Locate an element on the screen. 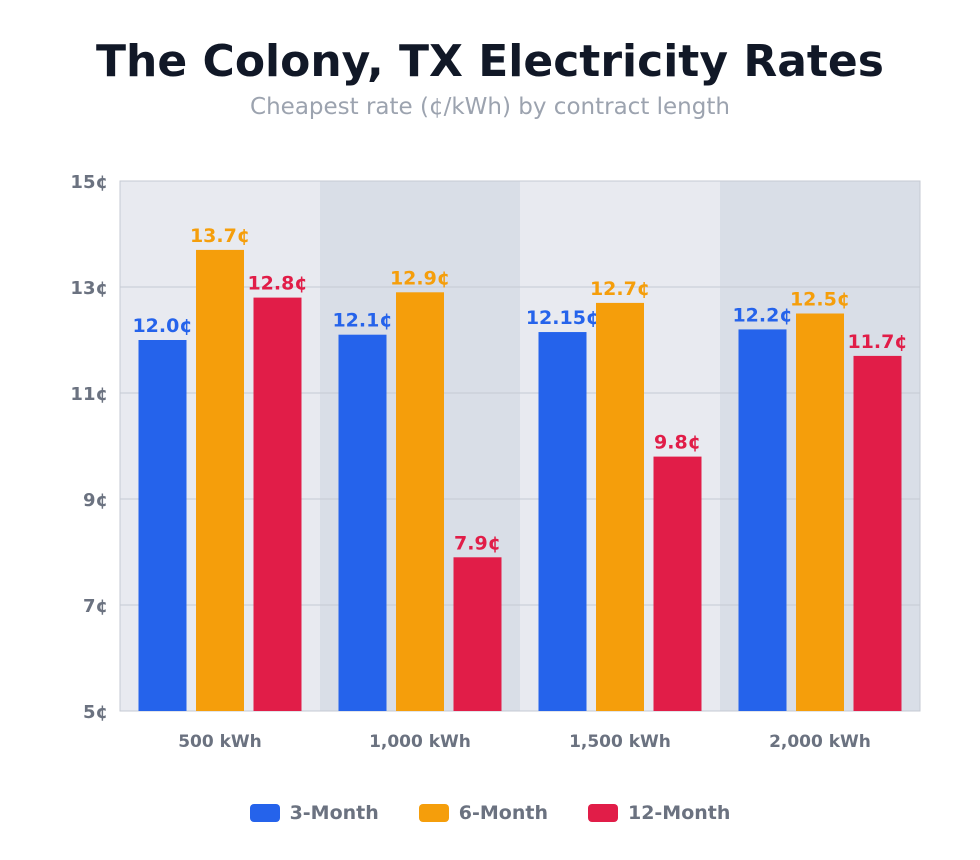  data-label: 7.9¢ is located at coordinates (477, 543).